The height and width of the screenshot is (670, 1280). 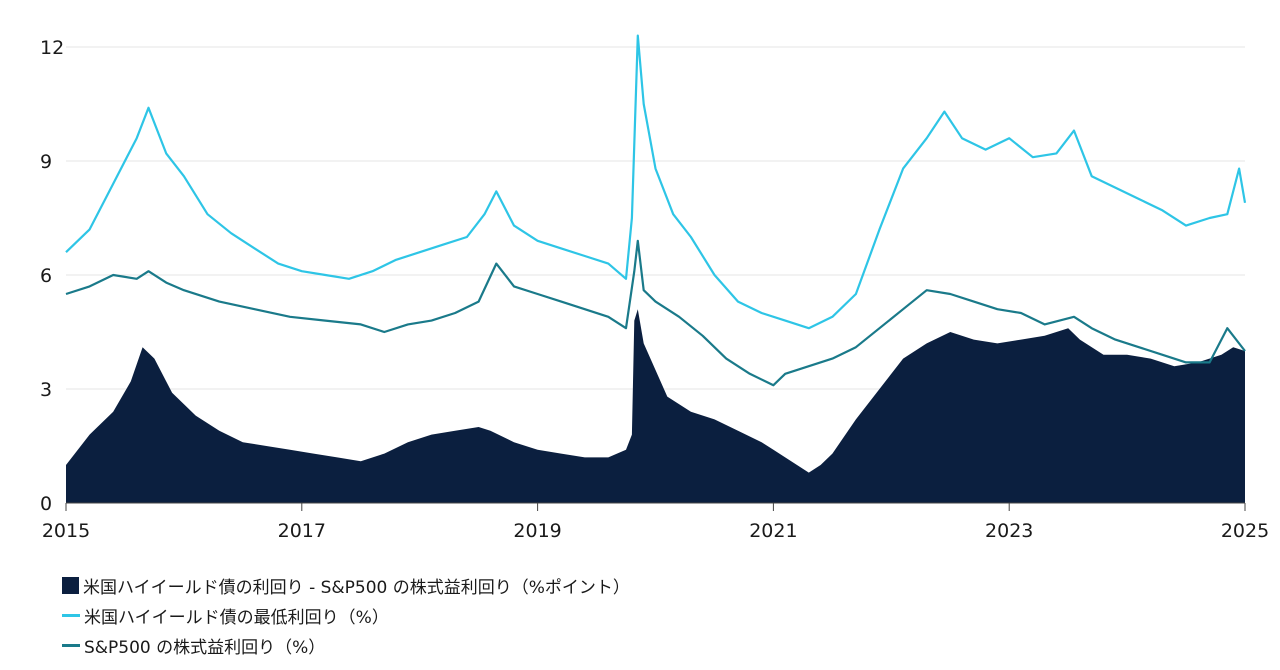 What do you see at coordinates (205, 647) in the screenshot?
I see `legend-label-sp-yield: S&P500 の株式益利回り（%）` at bounding box center [205, 647].